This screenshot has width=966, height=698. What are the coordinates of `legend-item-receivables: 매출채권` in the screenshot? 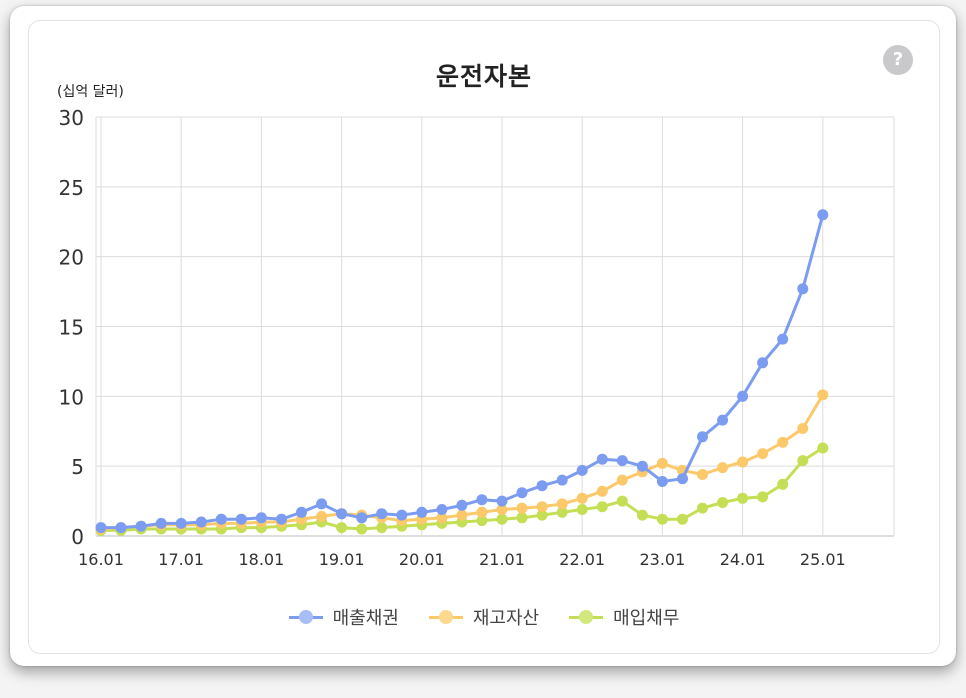 It's located at (343, 617).